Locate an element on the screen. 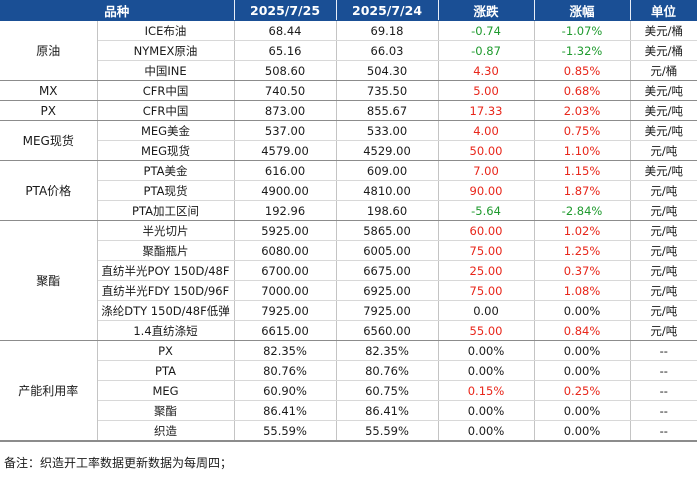  item-name-cell: MEG is located at coordinates (166, 390).